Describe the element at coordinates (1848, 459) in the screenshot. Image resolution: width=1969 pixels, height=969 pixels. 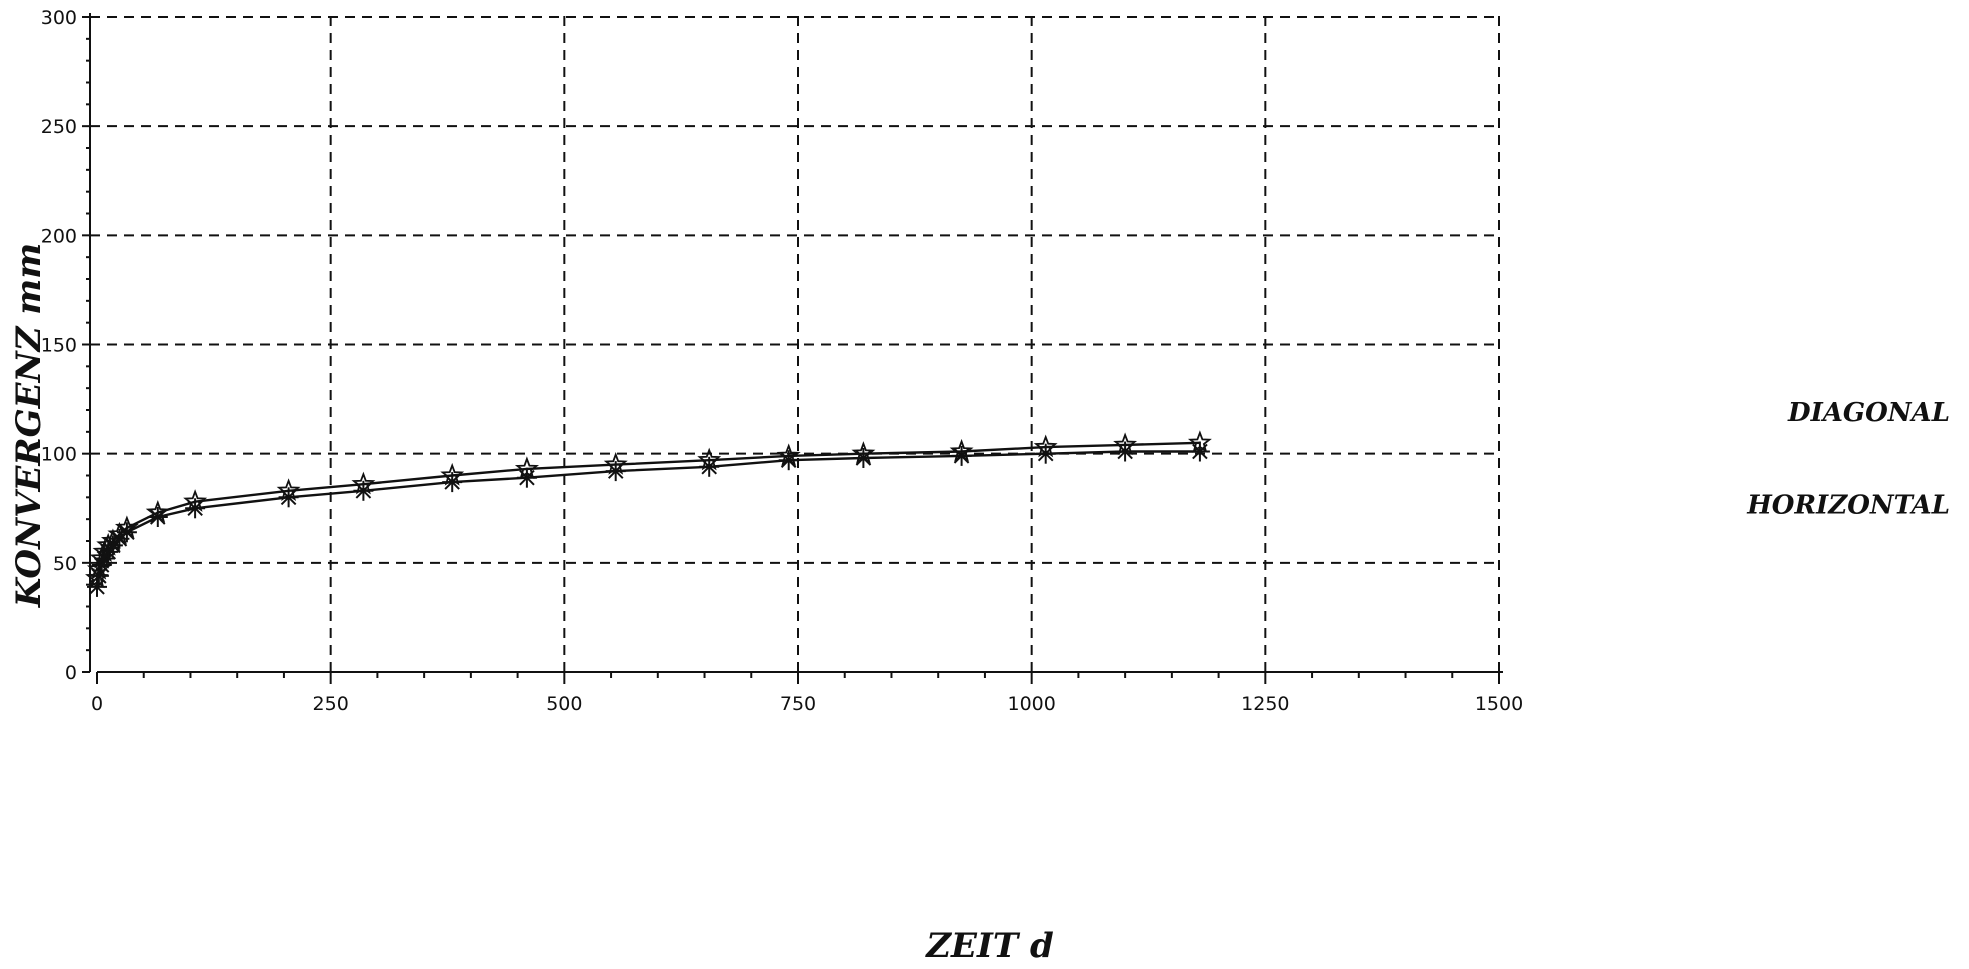
I see `series-labels: DIAGONAL HORIZONTAL` at that location.